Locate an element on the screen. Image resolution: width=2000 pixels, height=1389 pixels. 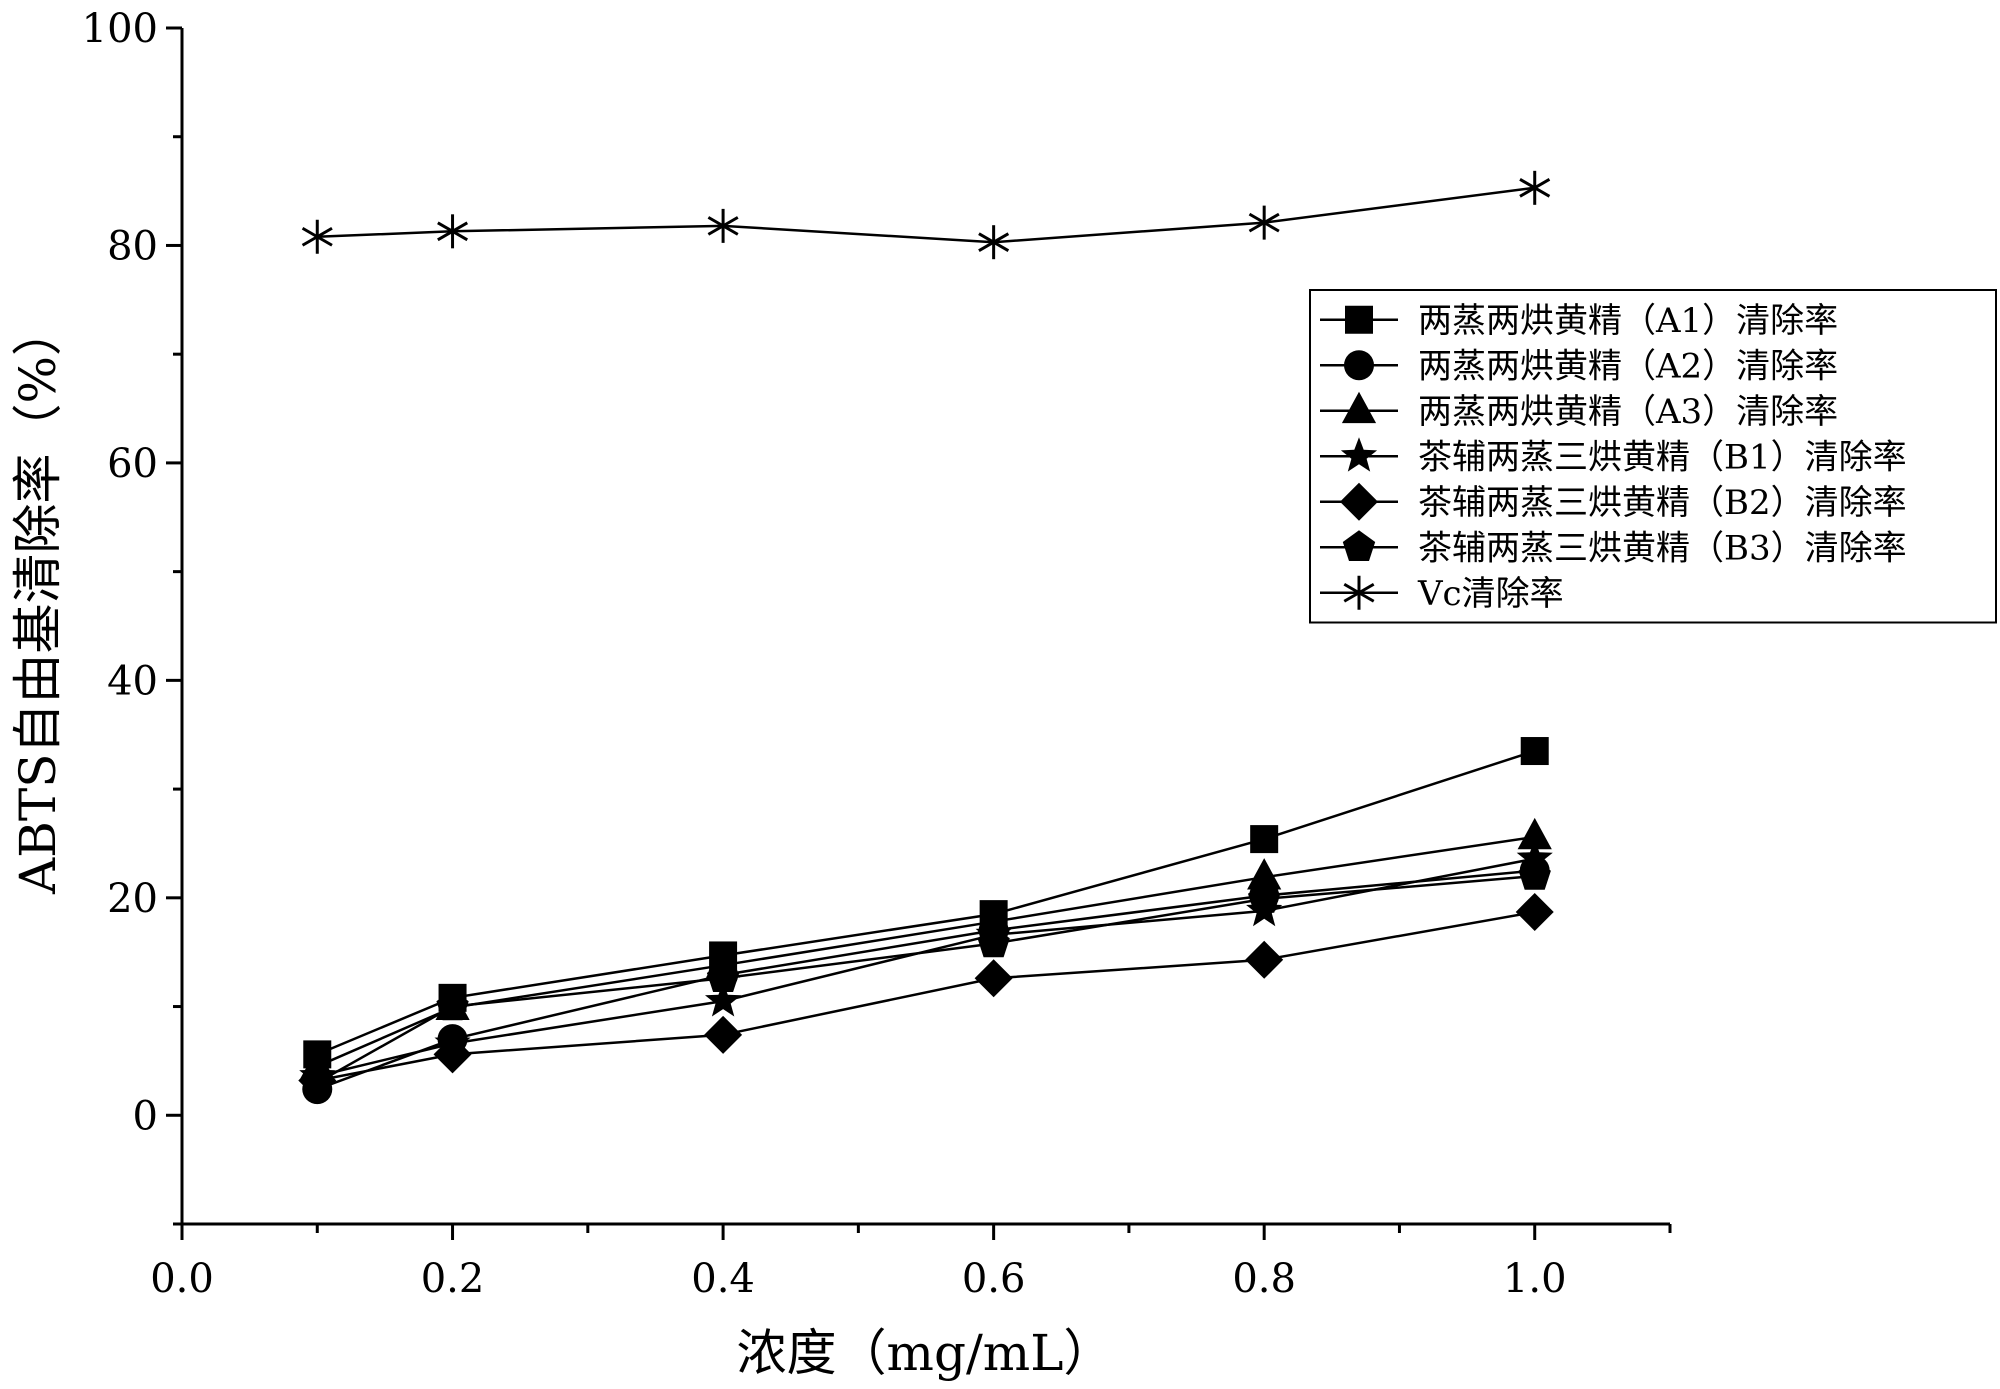
legend-label: 茶辅两蒸三烘黄精（B2）清除率 is located at coordinates (1662, 503).